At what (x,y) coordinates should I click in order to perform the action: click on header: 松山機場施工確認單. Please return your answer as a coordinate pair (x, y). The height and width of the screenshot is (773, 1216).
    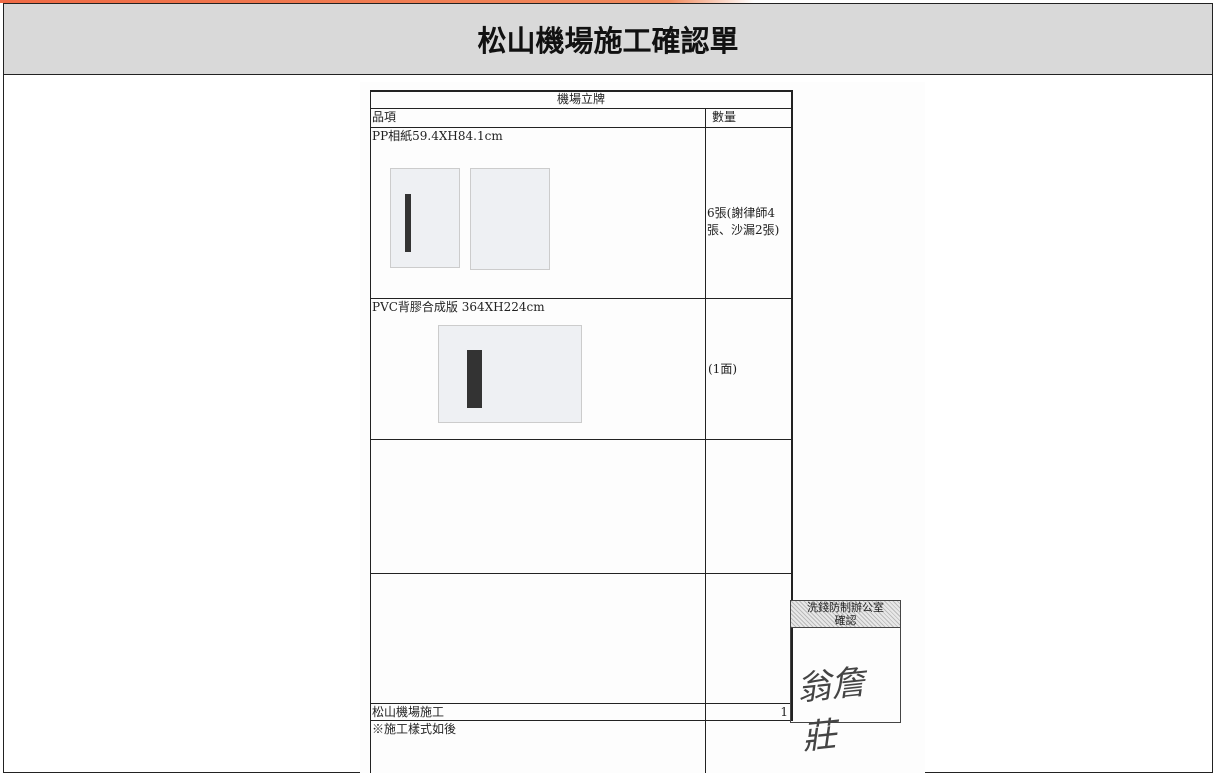
    Looking at the image, I should click on (608, 39).